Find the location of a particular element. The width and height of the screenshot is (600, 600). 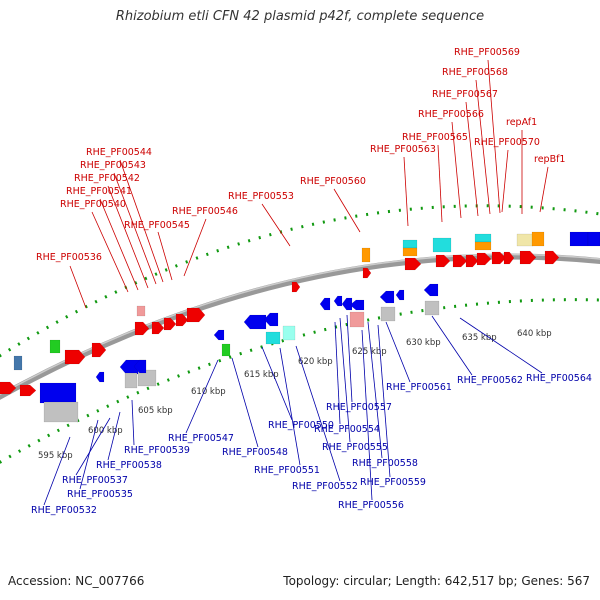

fwd-label-0-leader is located at coordinates (78, 287).